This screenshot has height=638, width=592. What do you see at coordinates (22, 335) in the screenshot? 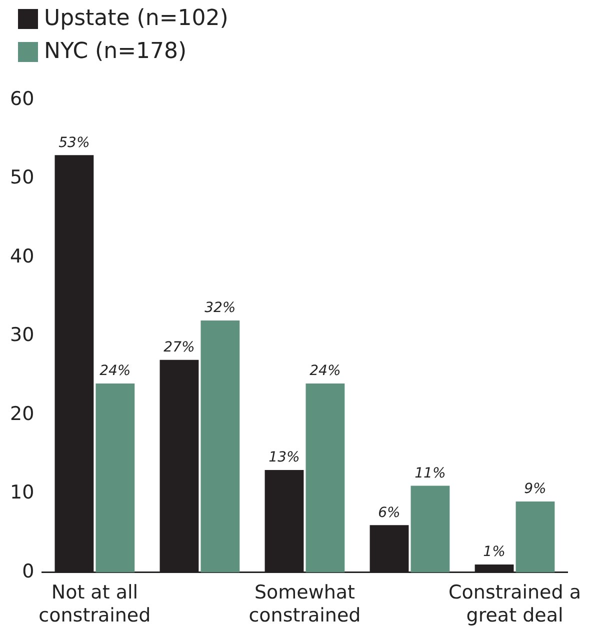
I see `y-tick-label: 30` at bounding box center [22, 335].